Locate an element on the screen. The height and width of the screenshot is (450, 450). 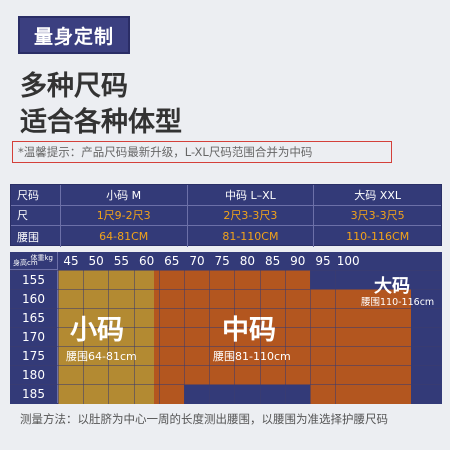
height-tick: 175 is located at coordinates (34, 355).